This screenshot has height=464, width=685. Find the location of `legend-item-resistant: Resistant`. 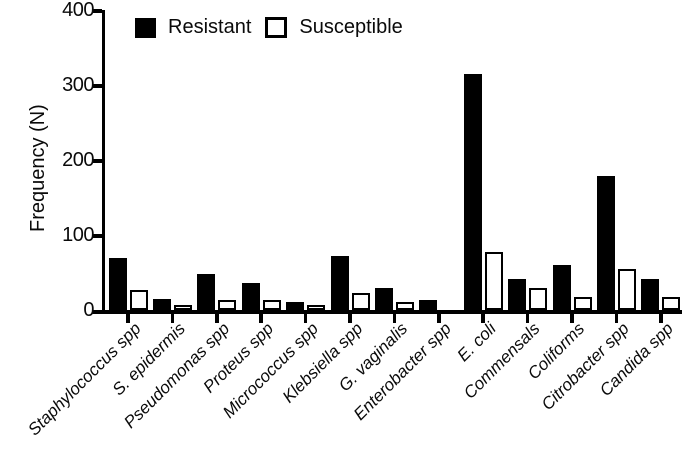

legend-item-resistant: Resistant is located at coordinates (198, 27).